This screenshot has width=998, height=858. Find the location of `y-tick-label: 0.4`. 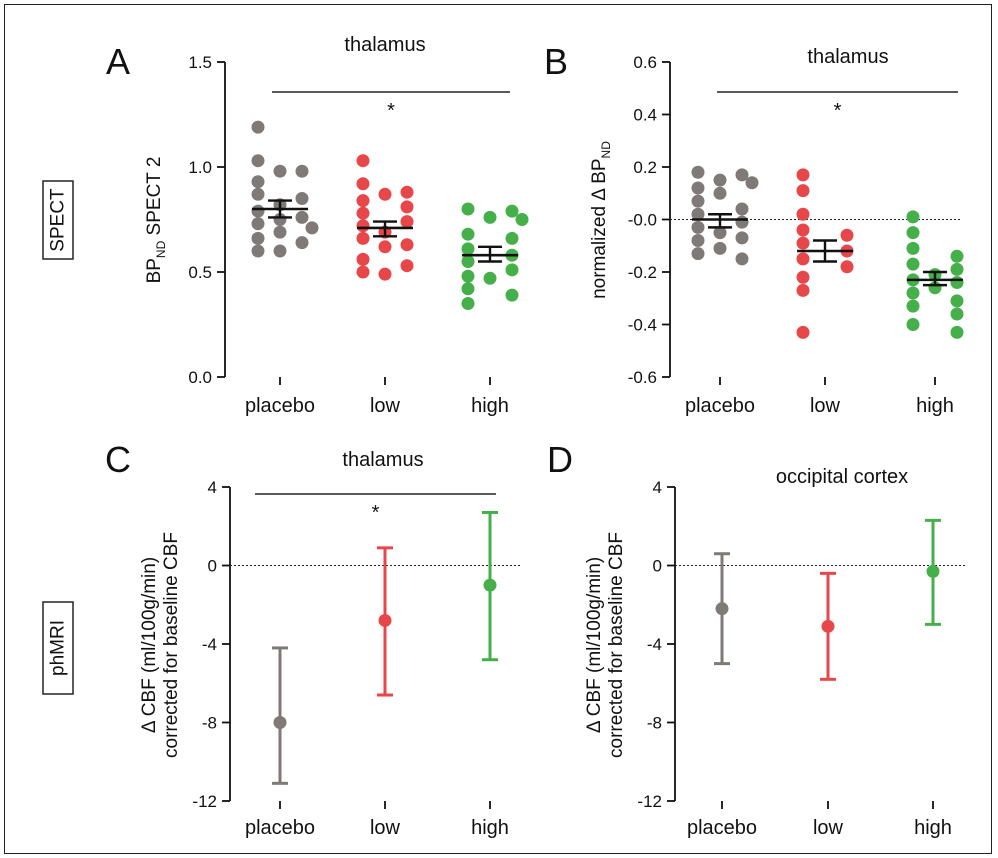

y-tick-label: 0.4 is located at coordinates (645, 115).